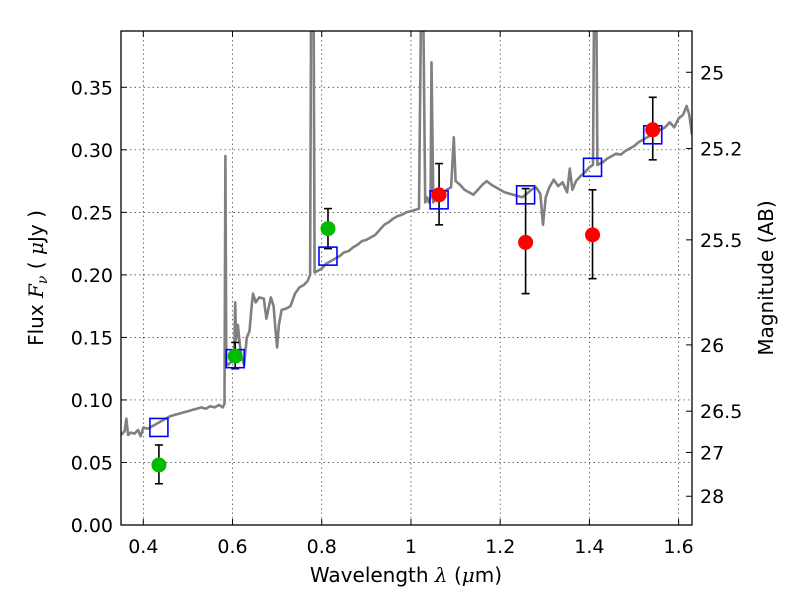 Image resolution: width=800 pixels, height=600 pixels. I want to click on y-tick-label: 0.35, so click(92, 88).